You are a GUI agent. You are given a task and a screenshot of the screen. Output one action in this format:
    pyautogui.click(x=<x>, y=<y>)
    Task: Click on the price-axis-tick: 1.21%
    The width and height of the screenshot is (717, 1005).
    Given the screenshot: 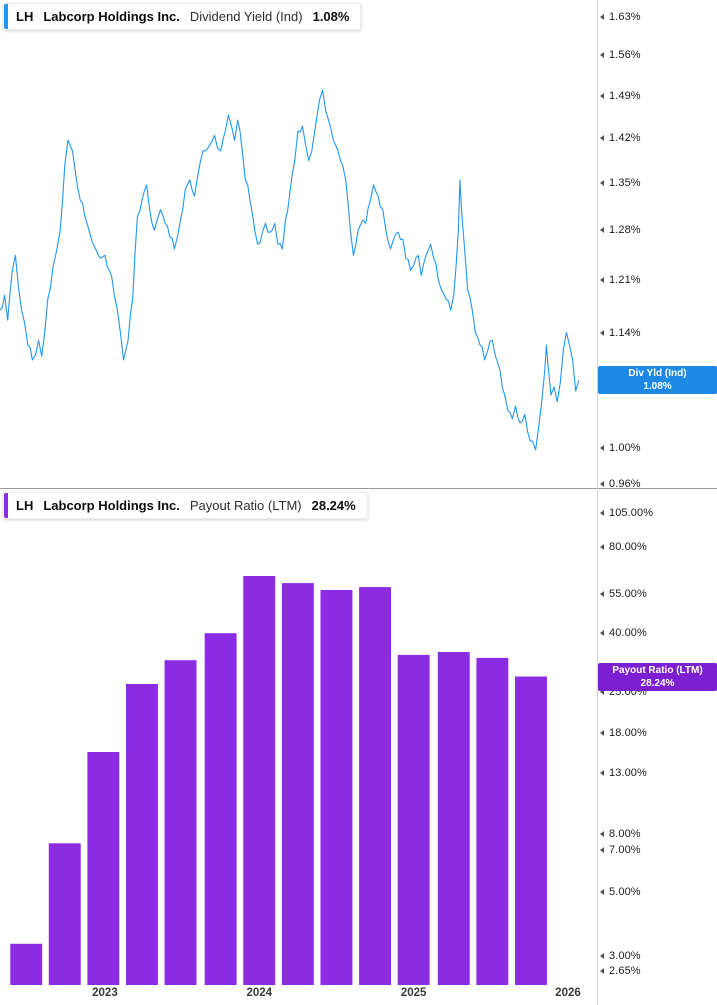 What is the action you would take?
    pyautogui.click(x=619, y=280)
    